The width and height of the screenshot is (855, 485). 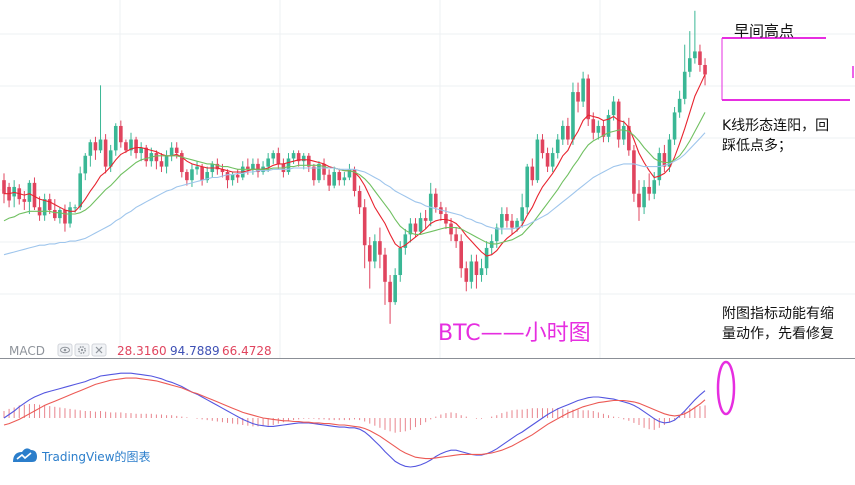 What do you see at coordinates (27, 351) in the screenshot?
I see `macd-label: MACD` at bounding box center [27, 351].